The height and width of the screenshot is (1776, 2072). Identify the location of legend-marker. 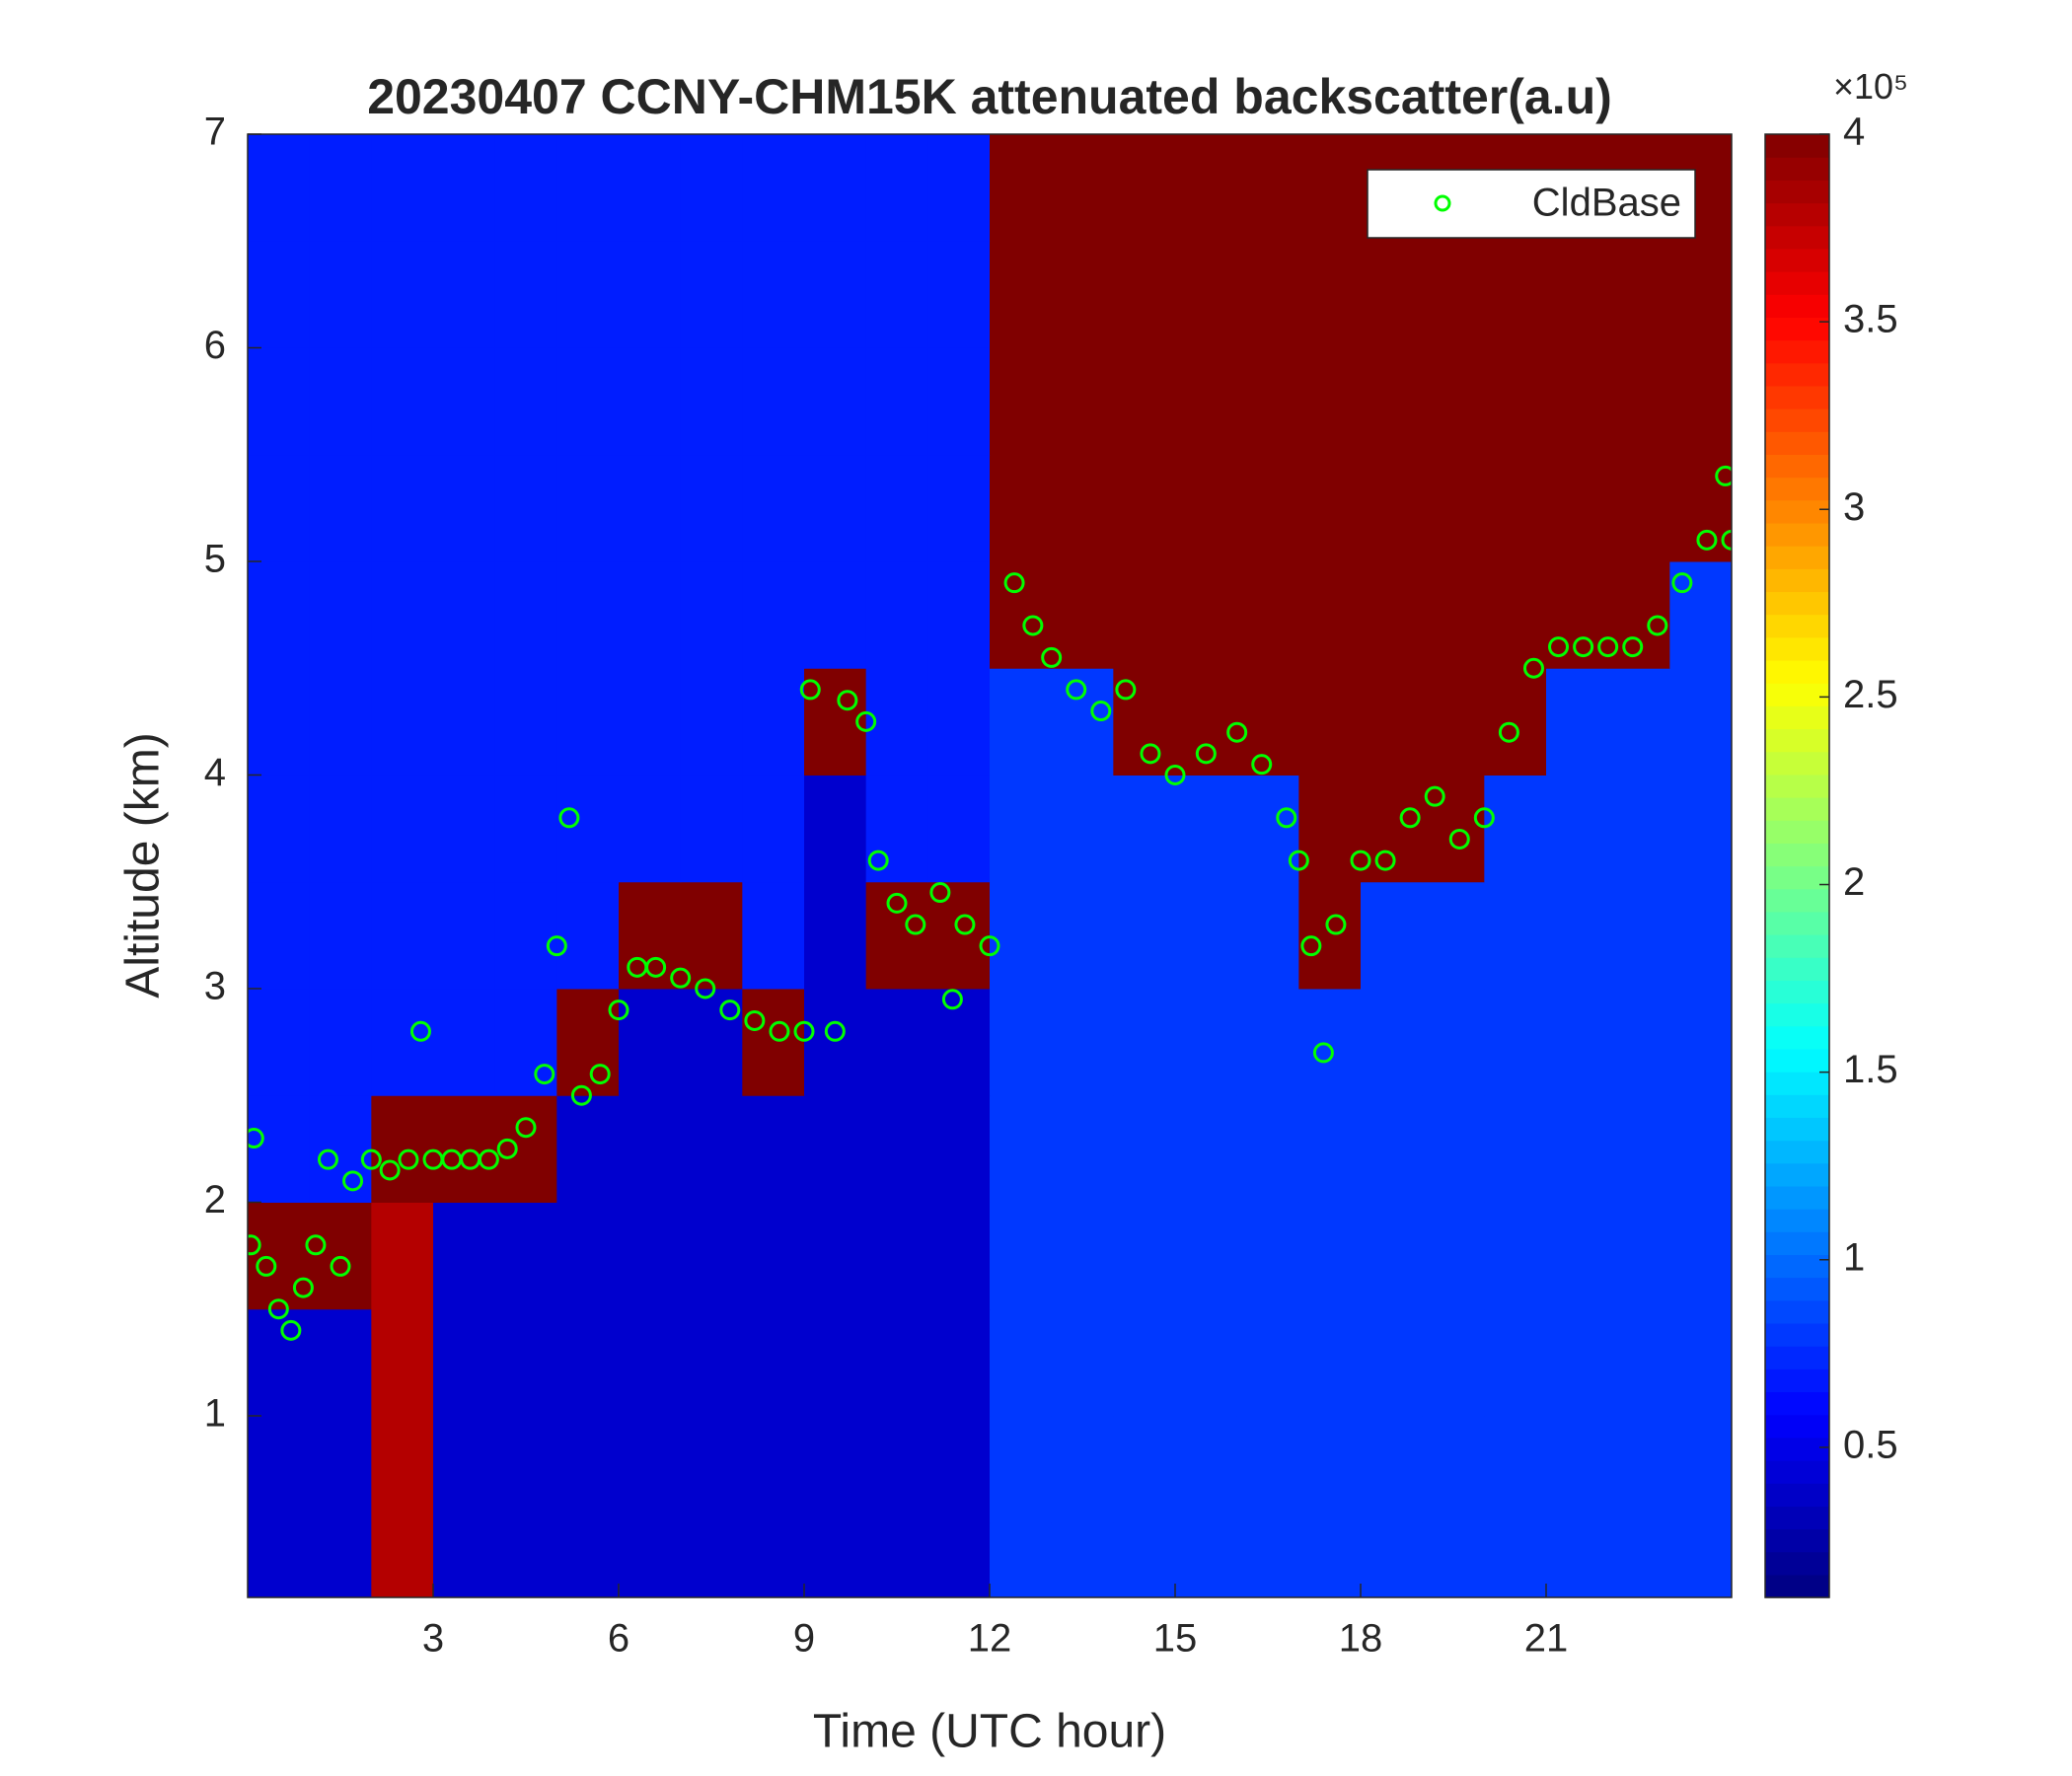
(1443, 203).